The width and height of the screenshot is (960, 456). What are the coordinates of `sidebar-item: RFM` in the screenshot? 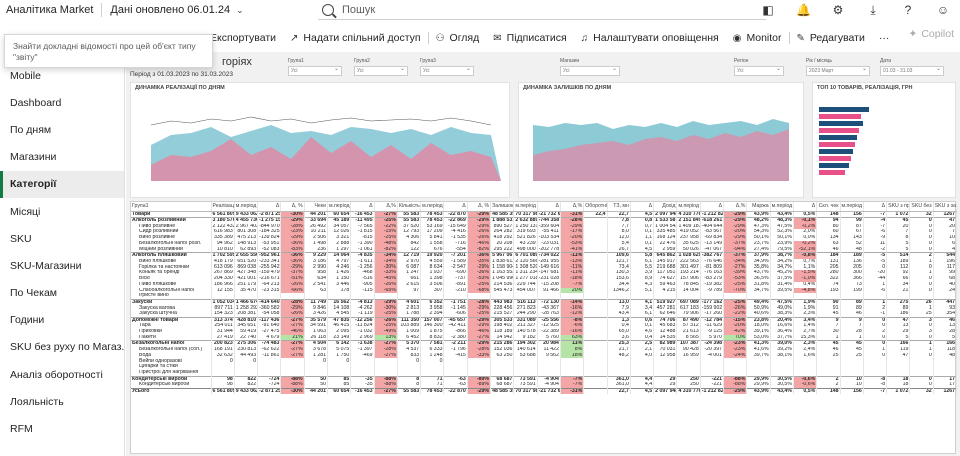 It's located at (21, 429).